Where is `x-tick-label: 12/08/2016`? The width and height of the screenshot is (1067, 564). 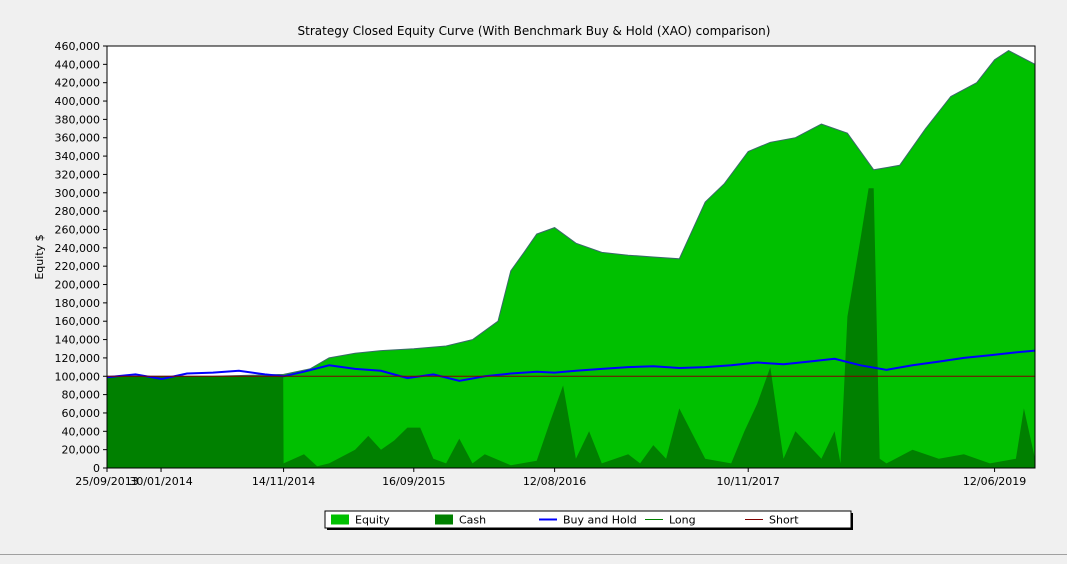 x-tick-label: 12/08/2016 is located at coordinates (554, 481).